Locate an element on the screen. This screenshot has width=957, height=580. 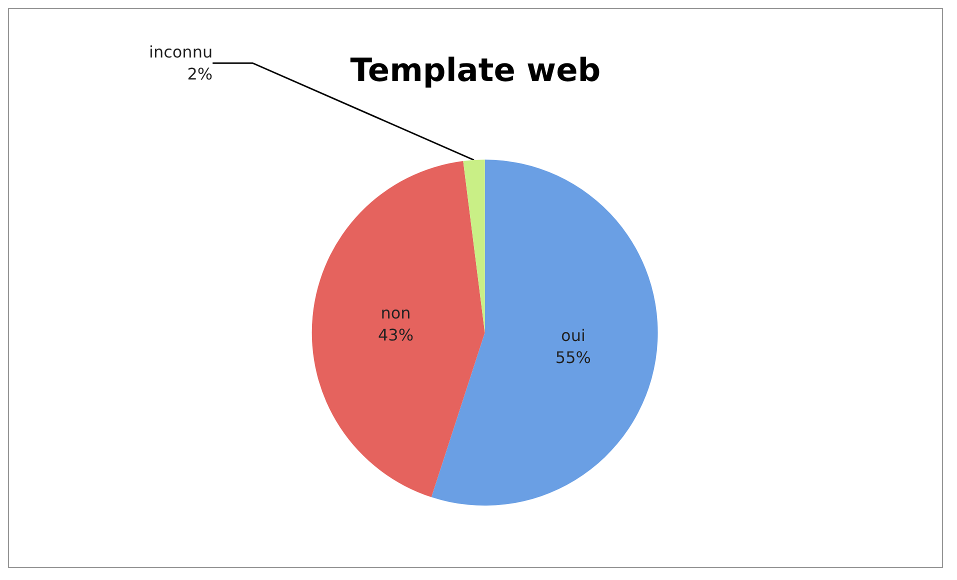
data-label: 55% is located at coordinates (573, 358).